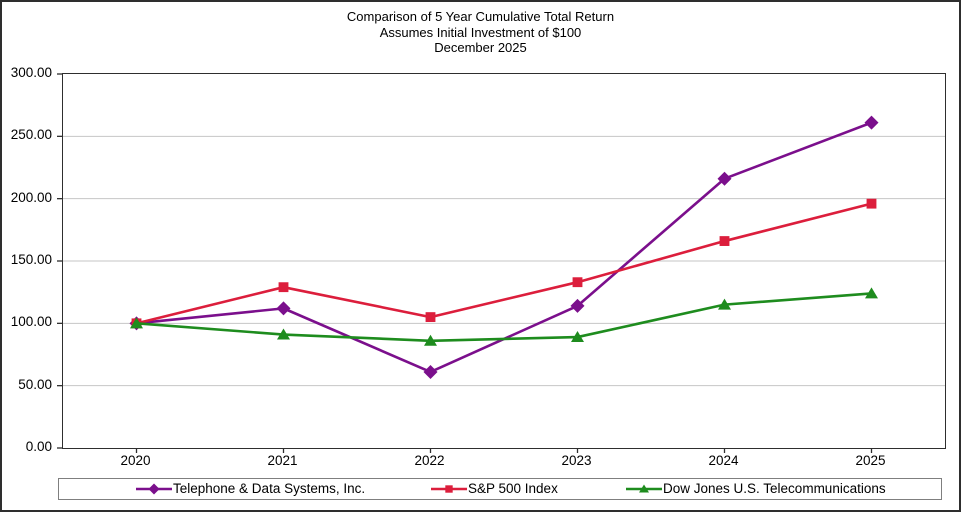 Image resolution: width=961 pixels, height=512 pixels. Describe the element at coordinates (774, 488) in the screenshot. I see `legend-label: Dow Jones U.S. Telecommunications` at that location.